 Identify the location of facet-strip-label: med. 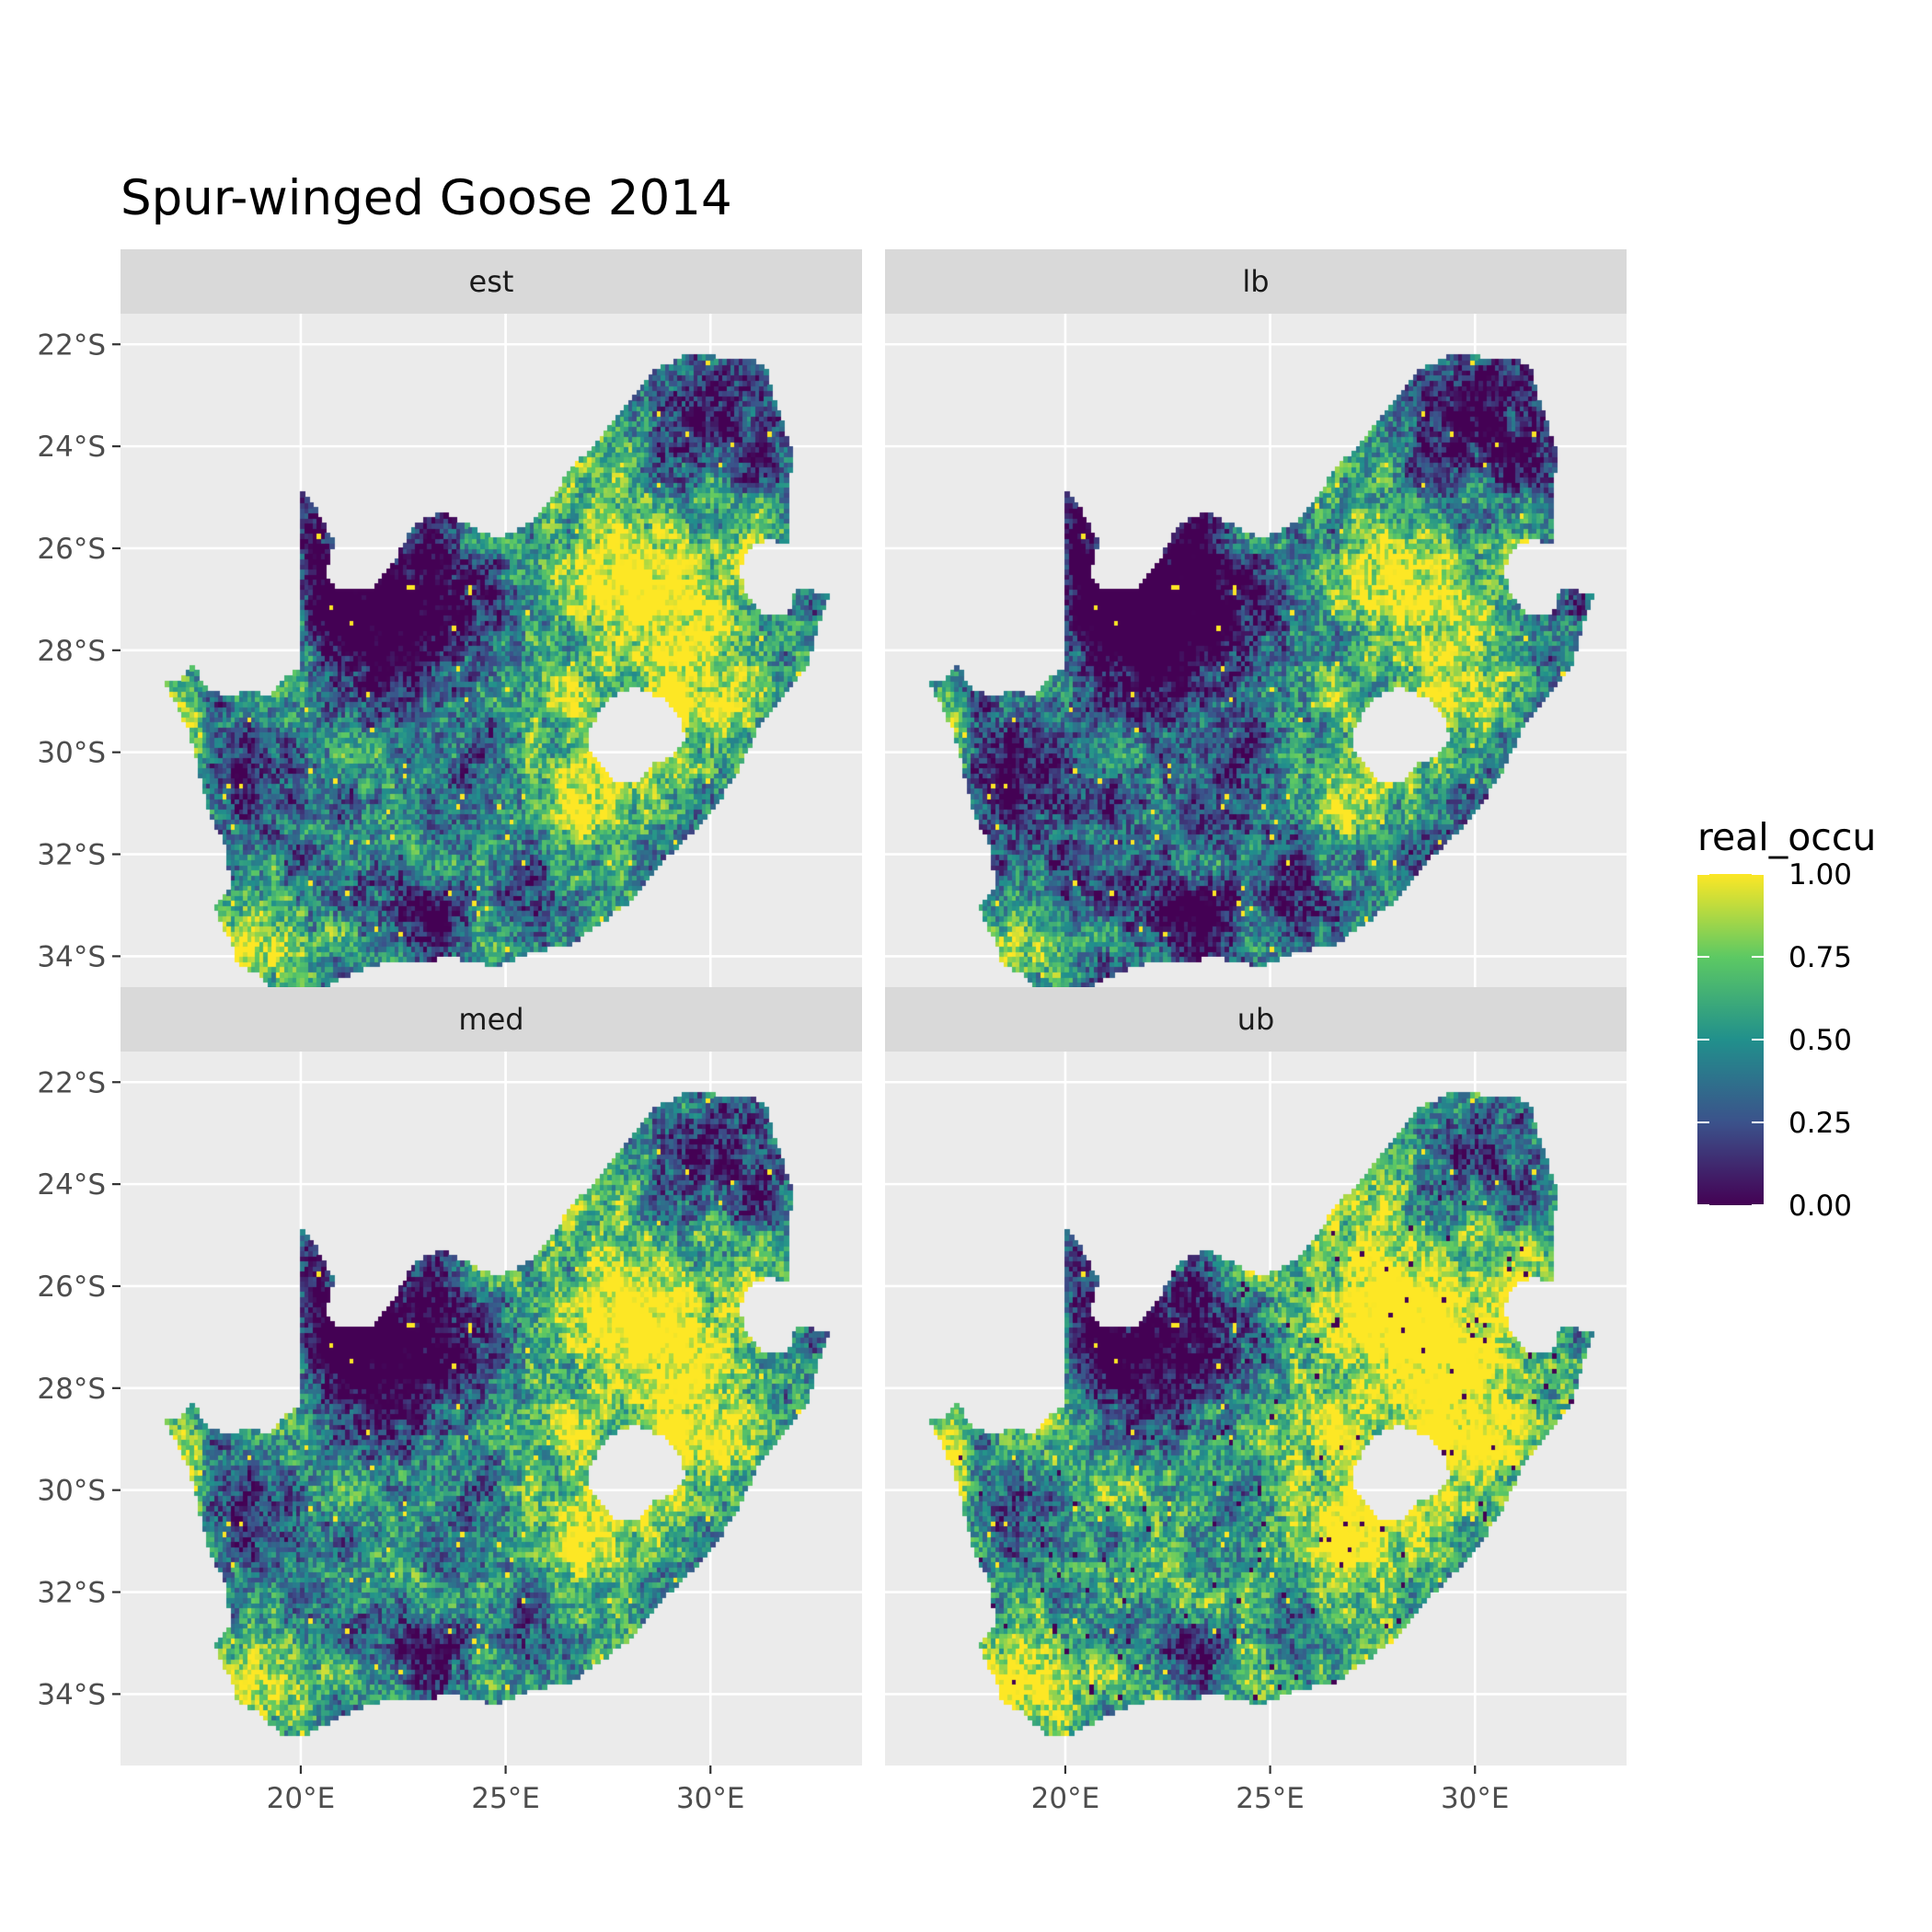
(491, 1020).